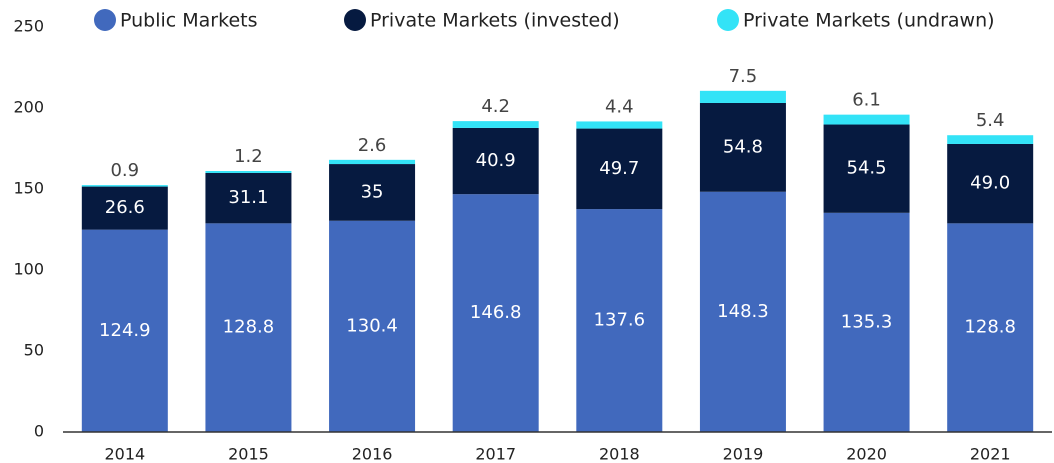  What do you see at coordinates (495, 454) in the screenshot?
I see `x-tick-label: 2017` at bounding box center [495, 454].